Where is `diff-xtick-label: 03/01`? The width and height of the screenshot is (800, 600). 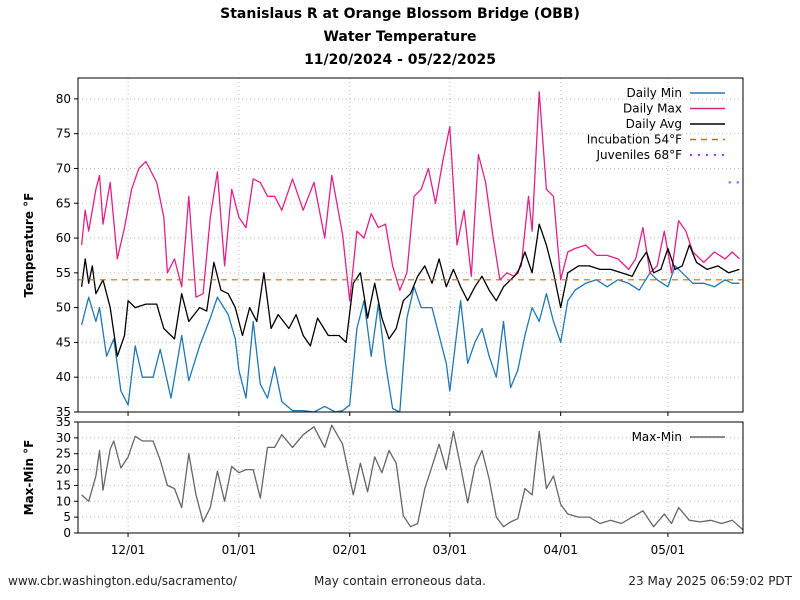 diff-xtick-label: 03/01 is located at coordinates (450, 550).